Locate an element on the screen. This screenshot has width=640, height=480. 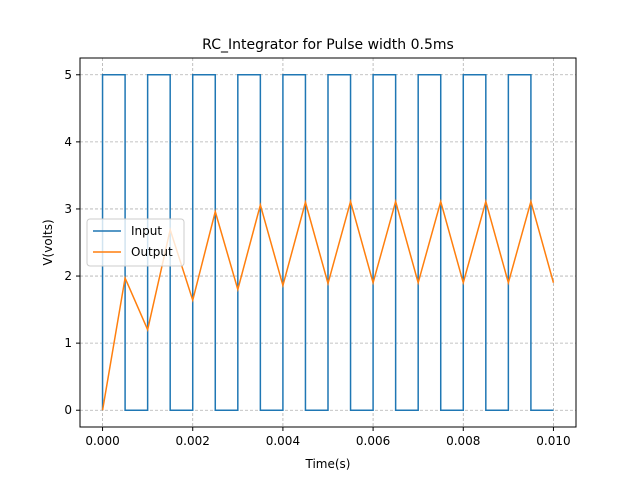
y-tick-label: 2 is located at coordinates (68, 276).